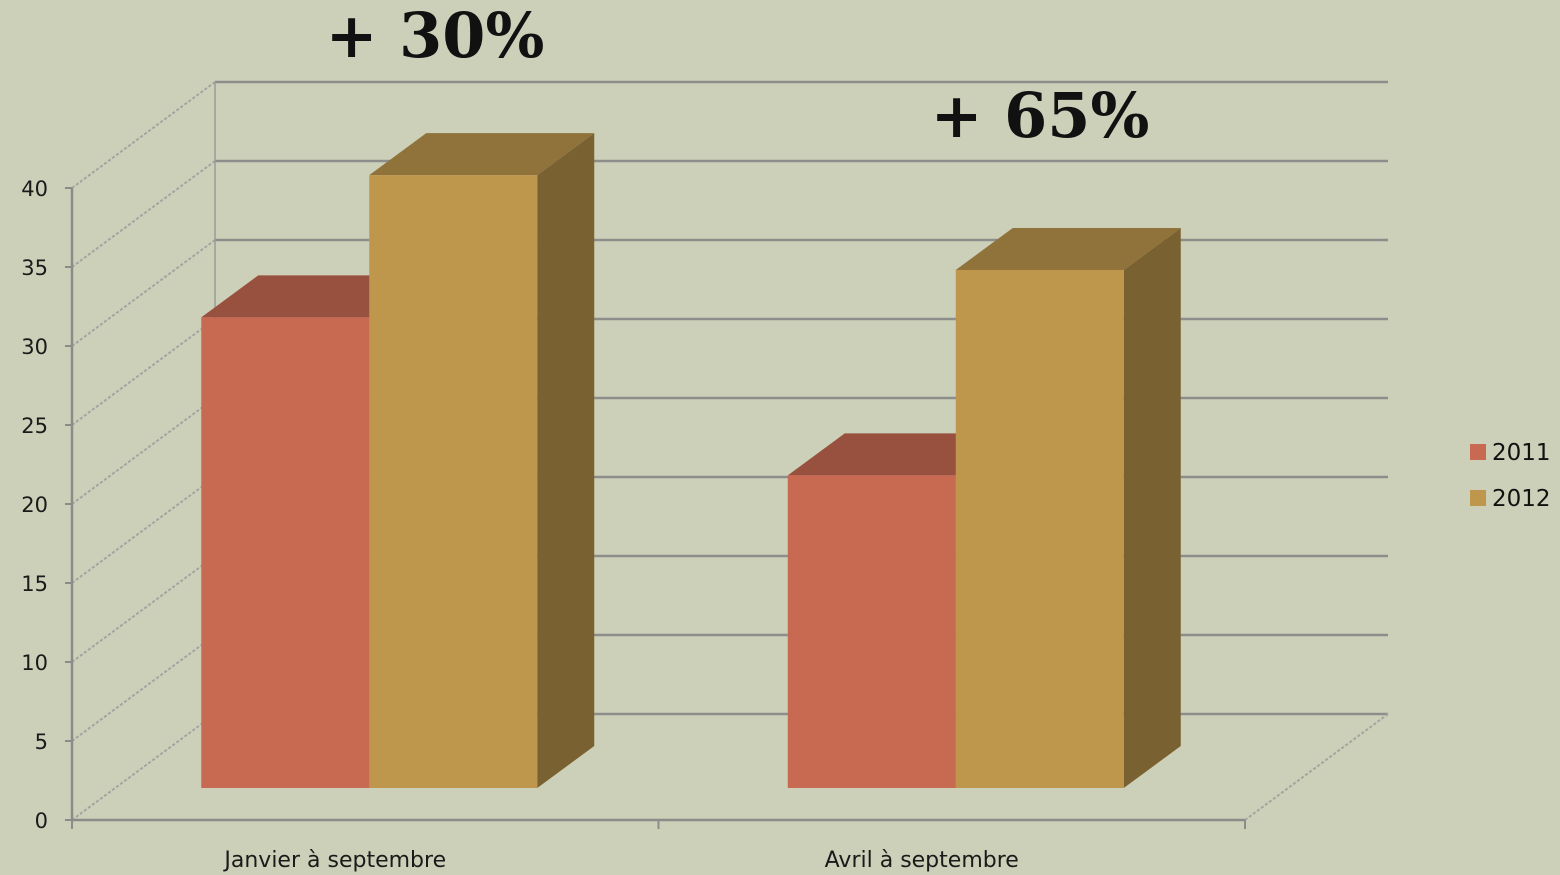 Image resolution: width=1560 pixels, height=875 pixels. I want to click on annotation-label: + 30%, so click(435, 36).